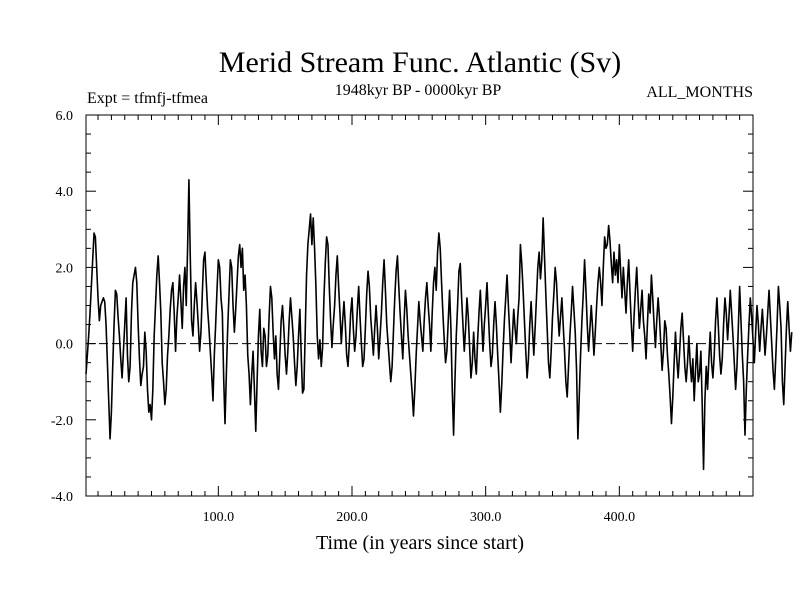  Describe the element at coordinates (147, 98) in the screenshot. I see `experiment-label: Expt = tfmfj-tfmea` at that location.